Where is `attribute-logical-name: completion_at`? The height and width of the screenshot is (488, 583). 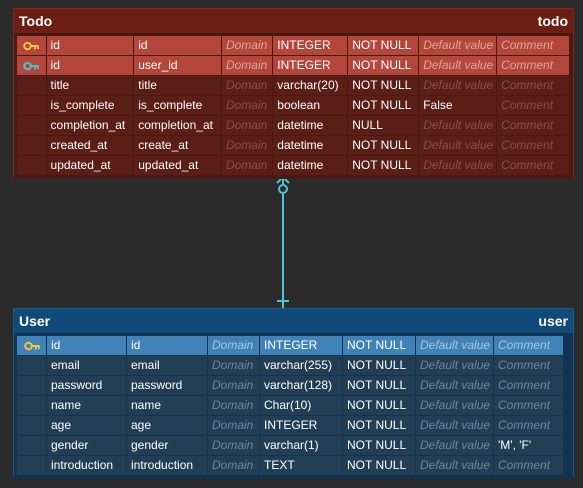 attribute-logical-name: completion_at is located at coordinates (90, 125).